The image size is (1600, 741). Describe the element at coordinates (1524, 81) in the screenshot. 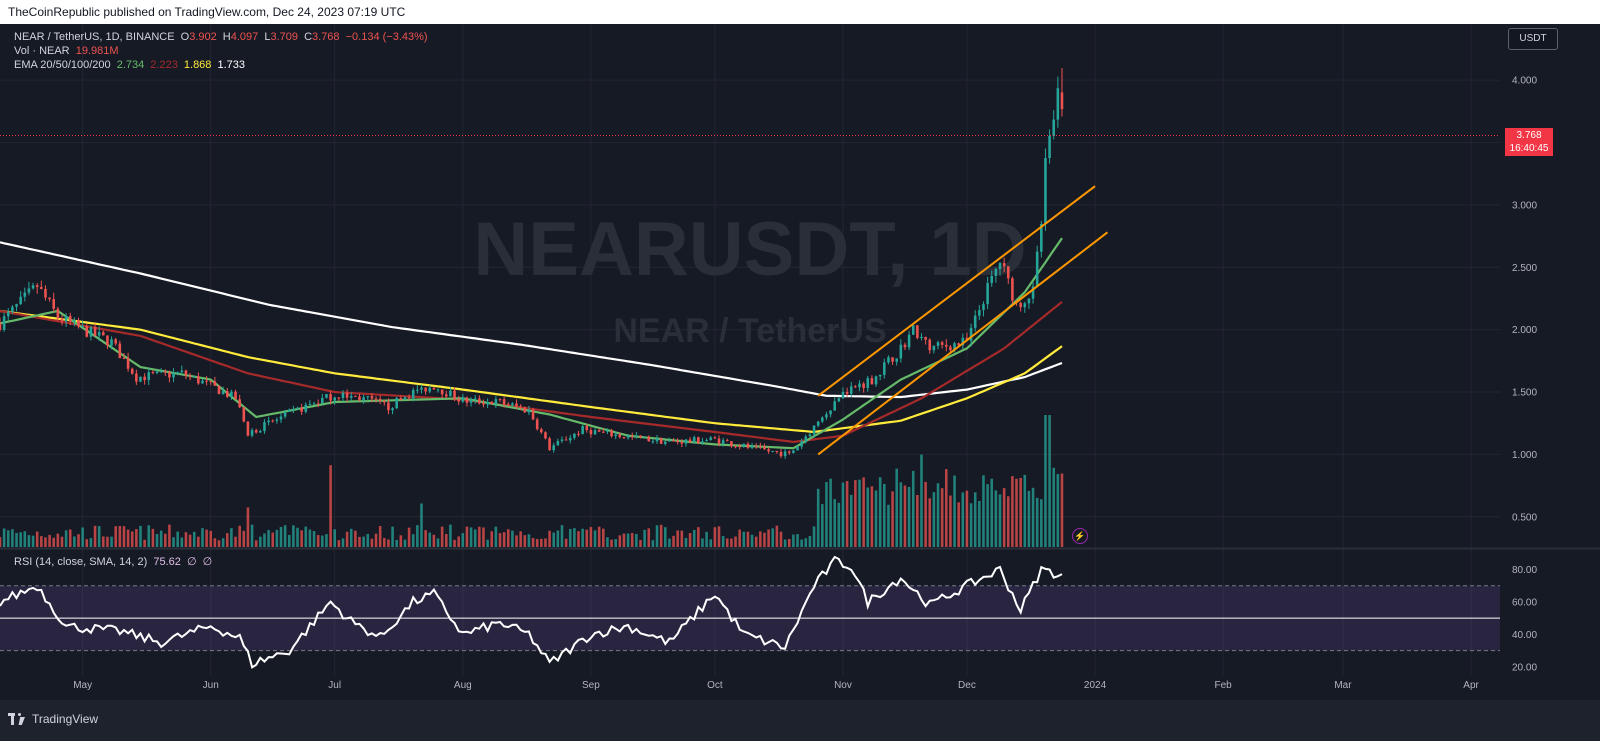

I see `price-tick-label: 4.000` at that location.